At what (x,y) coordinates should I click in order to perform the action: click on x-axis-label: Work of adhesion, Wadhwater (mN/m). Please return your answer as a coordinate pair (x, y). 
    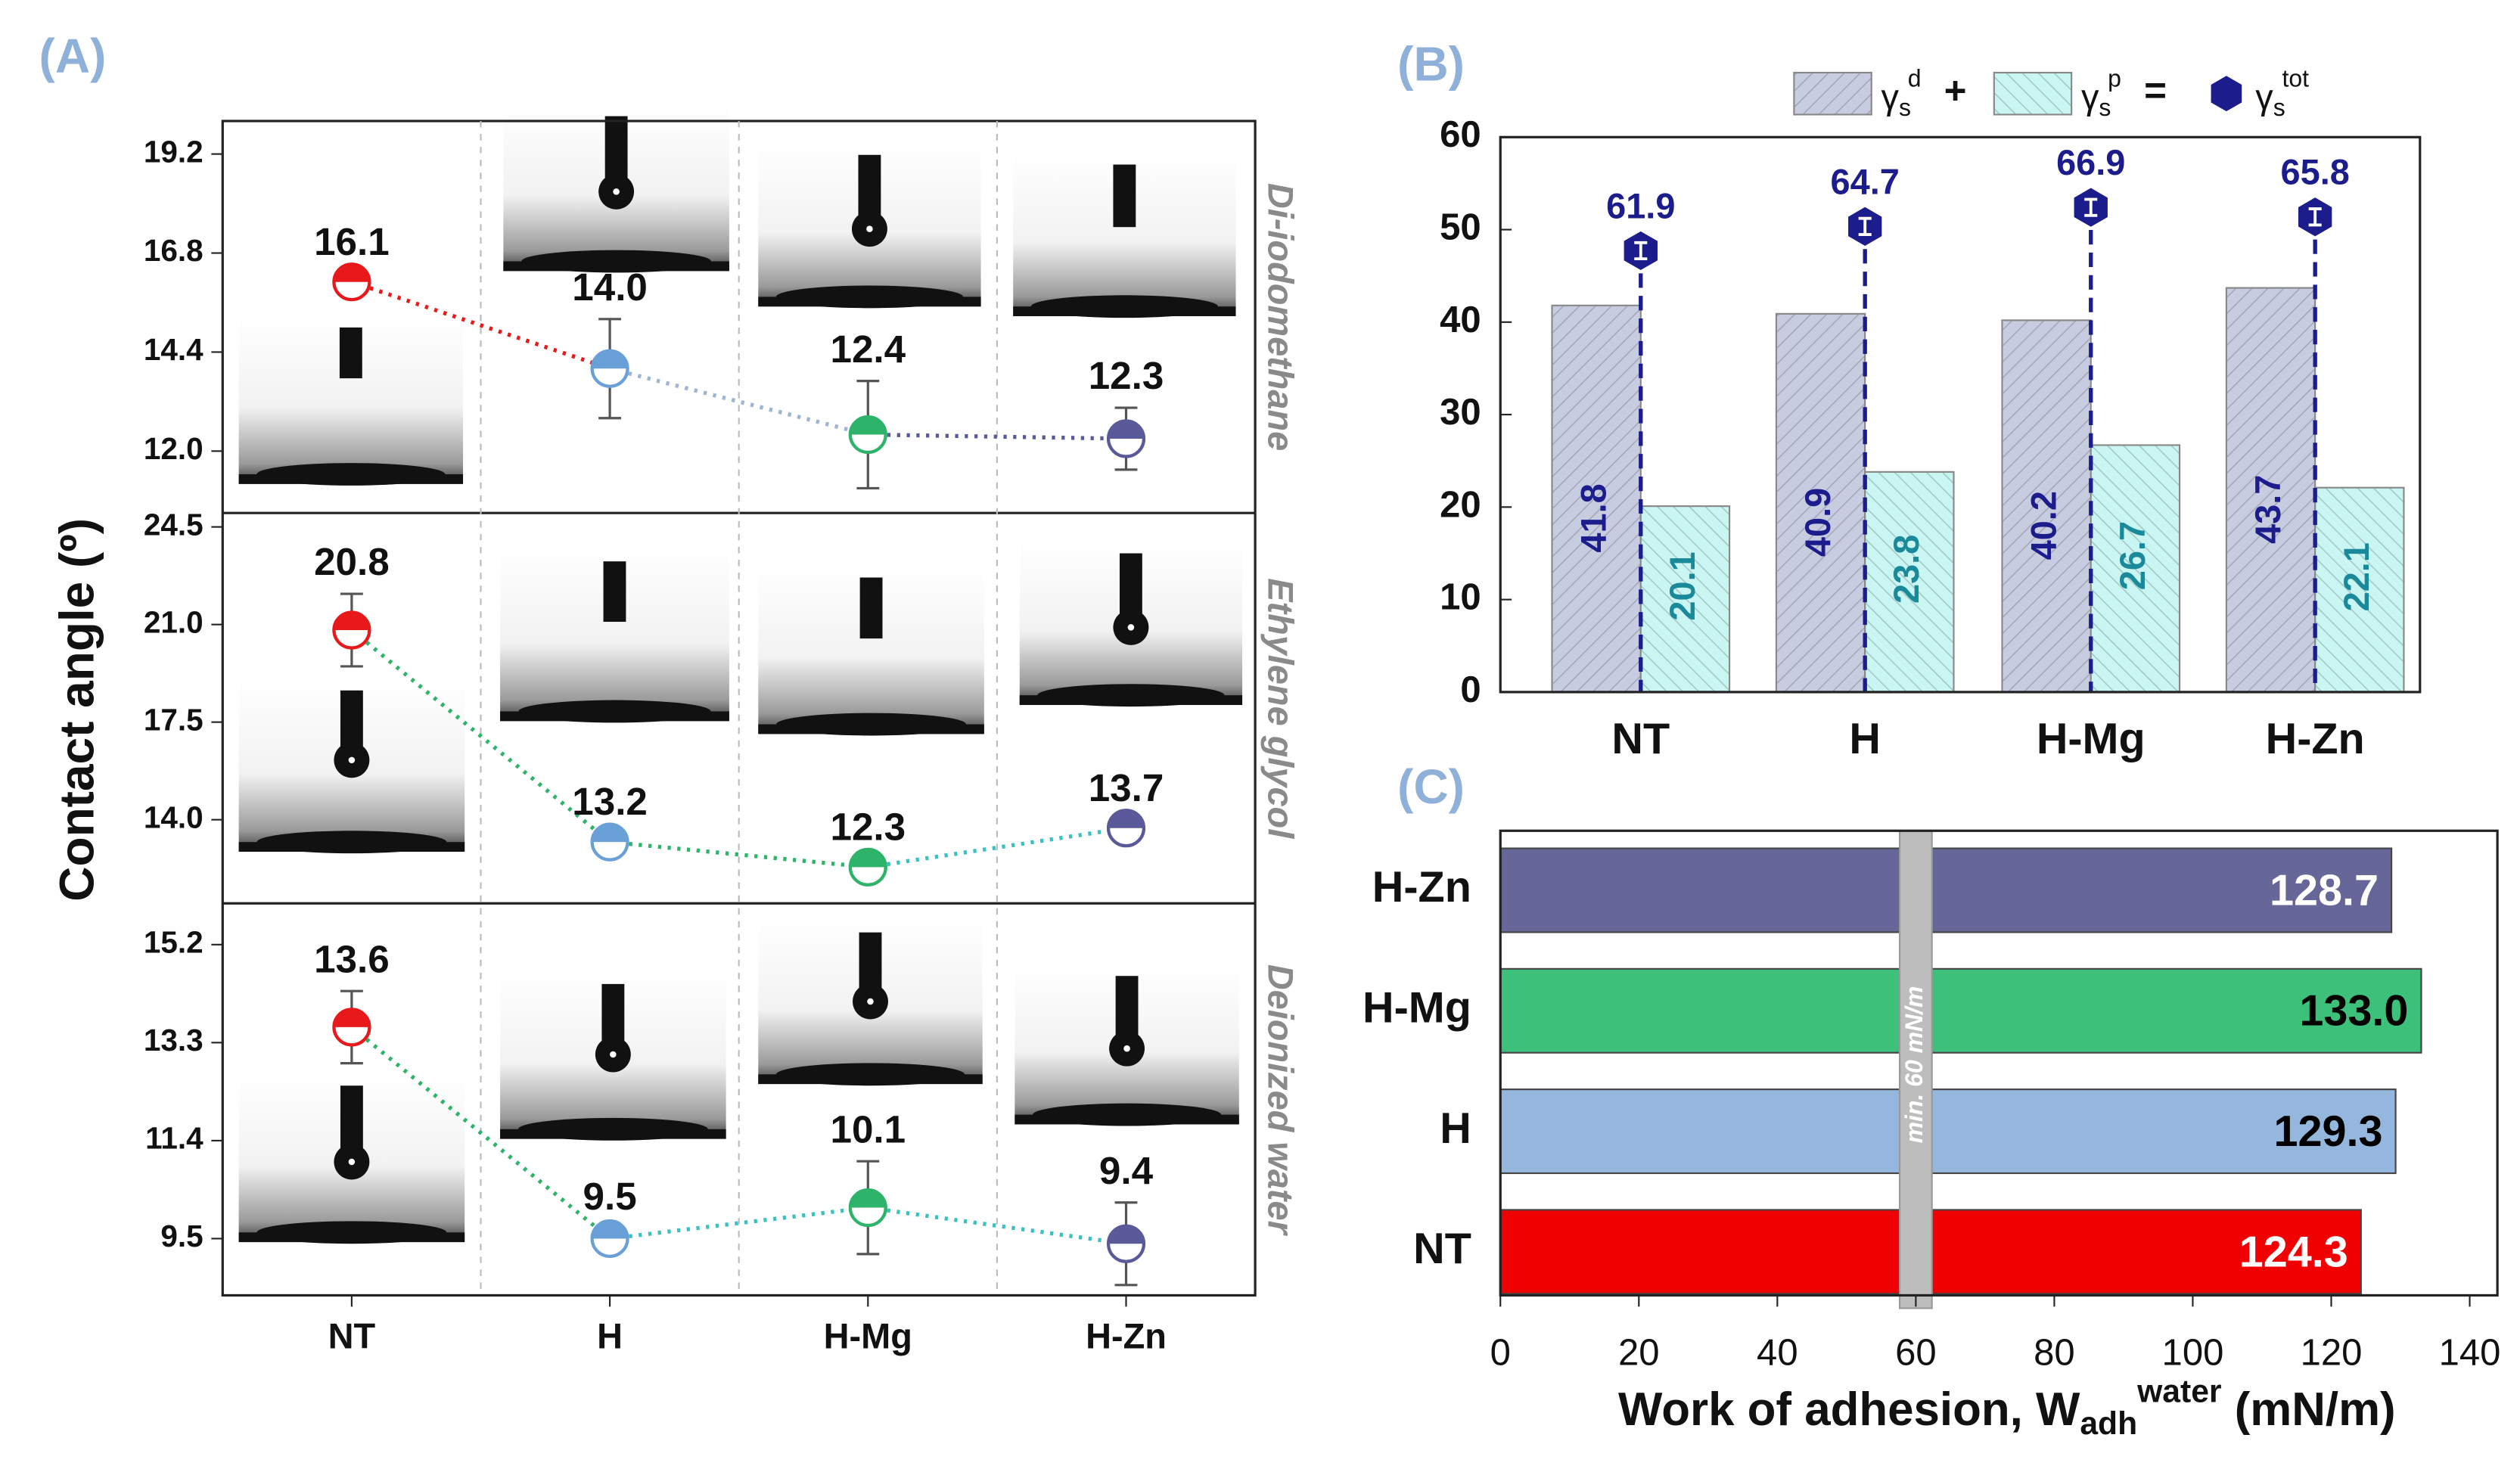
    Looking at the image, I should click on (2007, 1408).